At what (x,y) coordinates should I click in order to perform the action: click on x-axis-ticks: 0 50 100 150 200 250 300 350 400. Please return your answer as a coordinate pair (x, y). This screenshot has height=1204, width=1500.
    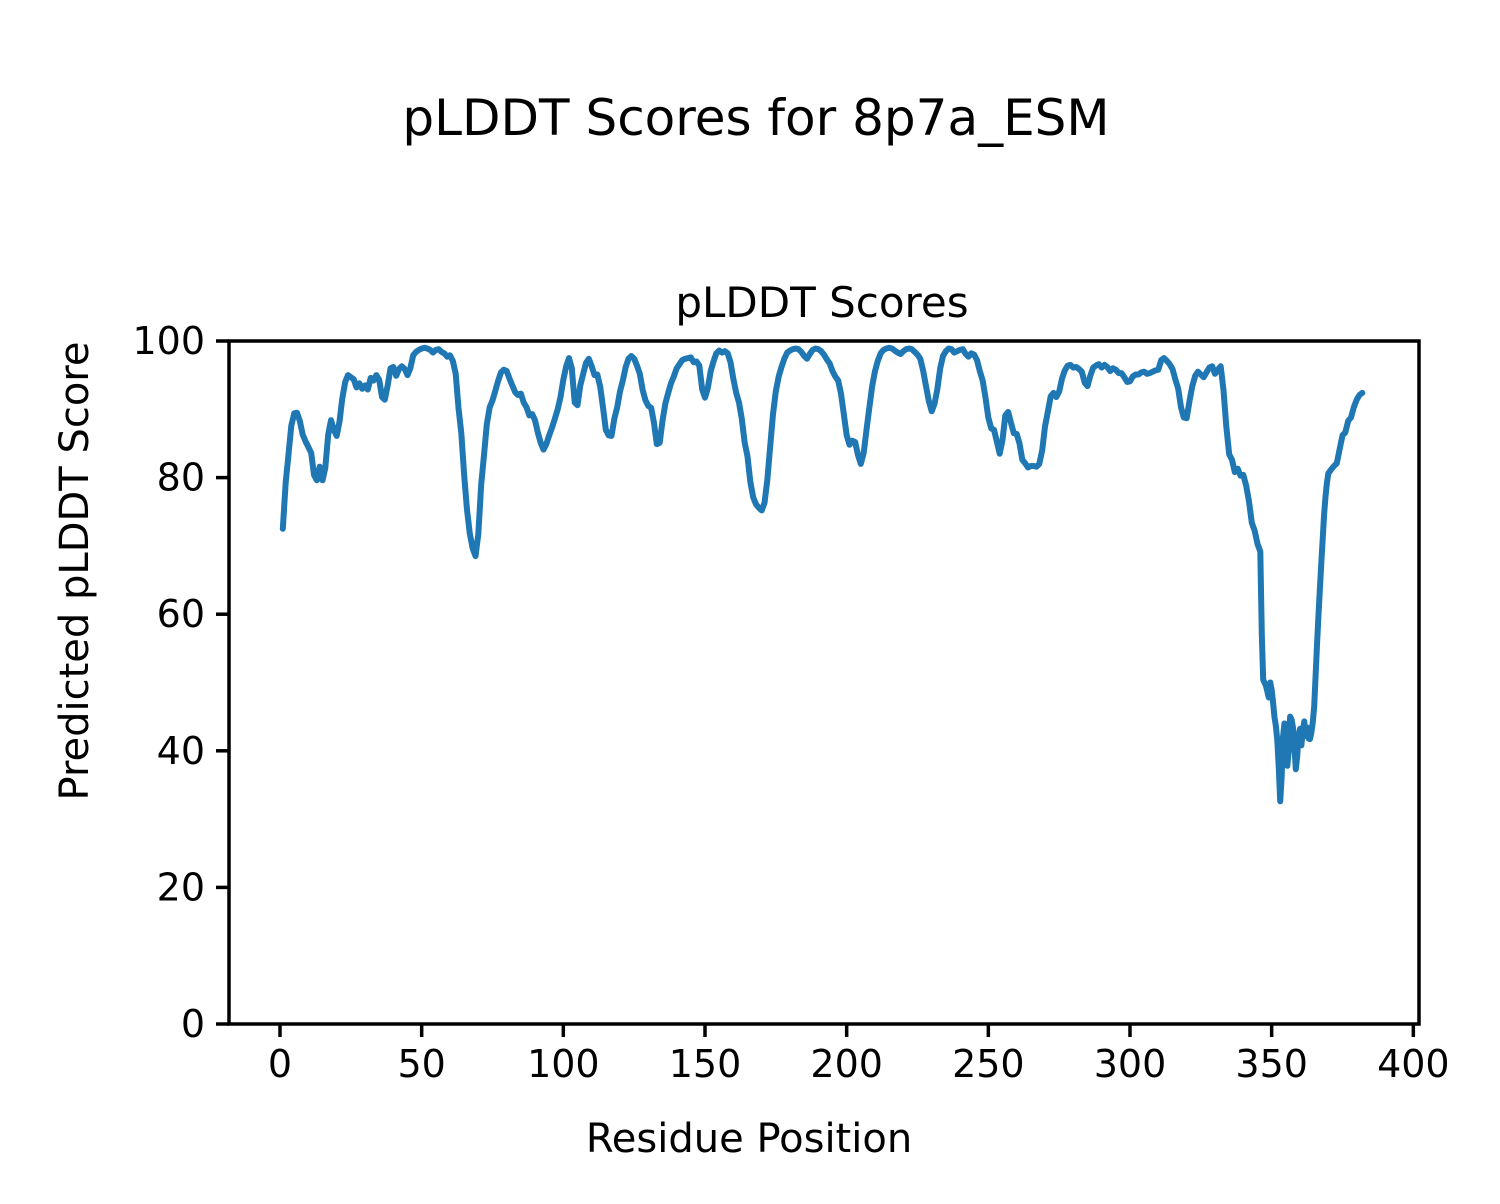
    Looking at the image, I should click on (859, 1055).